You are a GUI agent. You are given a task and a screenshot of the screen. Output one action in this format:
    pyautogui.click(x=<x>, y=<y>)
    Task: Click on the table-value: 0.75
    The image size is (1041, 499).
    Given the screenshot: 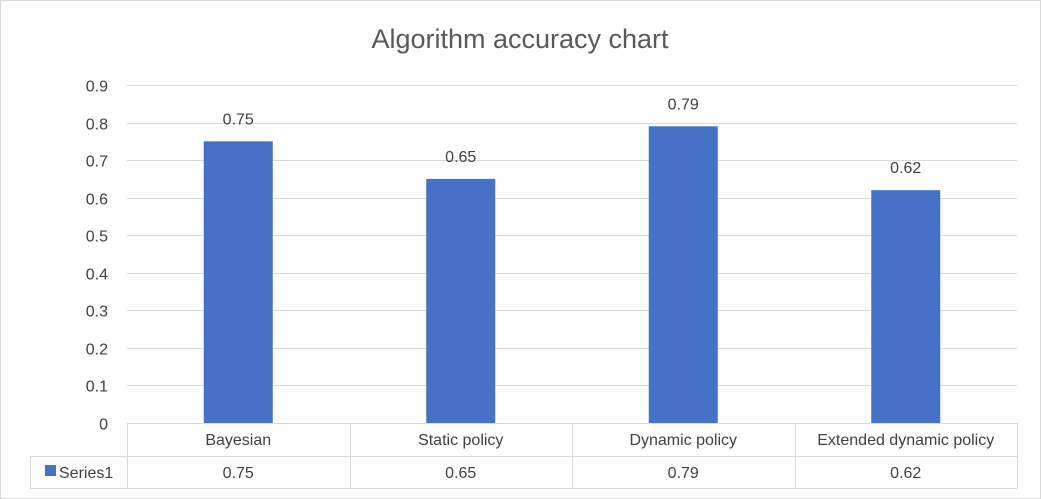 What is the action you would take?
    pyautogui.click(x=238, y=473)
    